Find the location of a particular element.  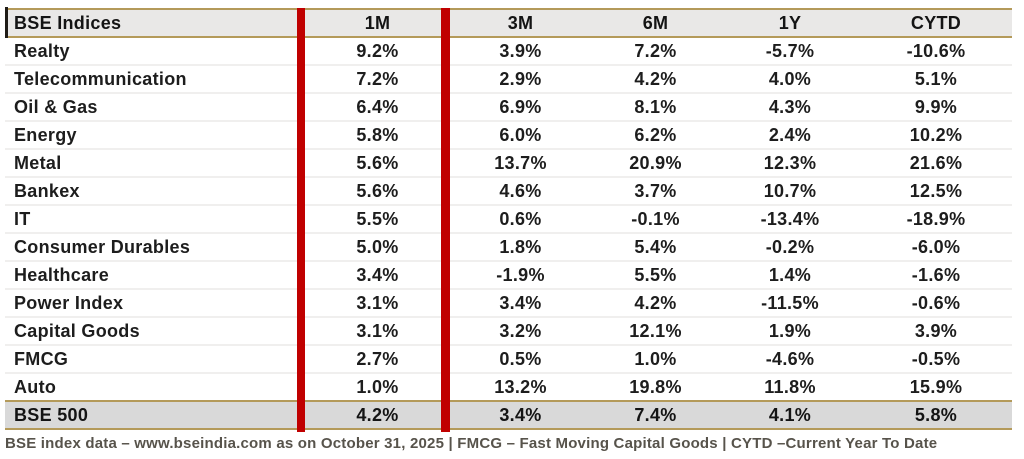

table-row: IT 5.5% 0.6% -0.1% -13.4% -18.9% is located at coordinates (508, 219).